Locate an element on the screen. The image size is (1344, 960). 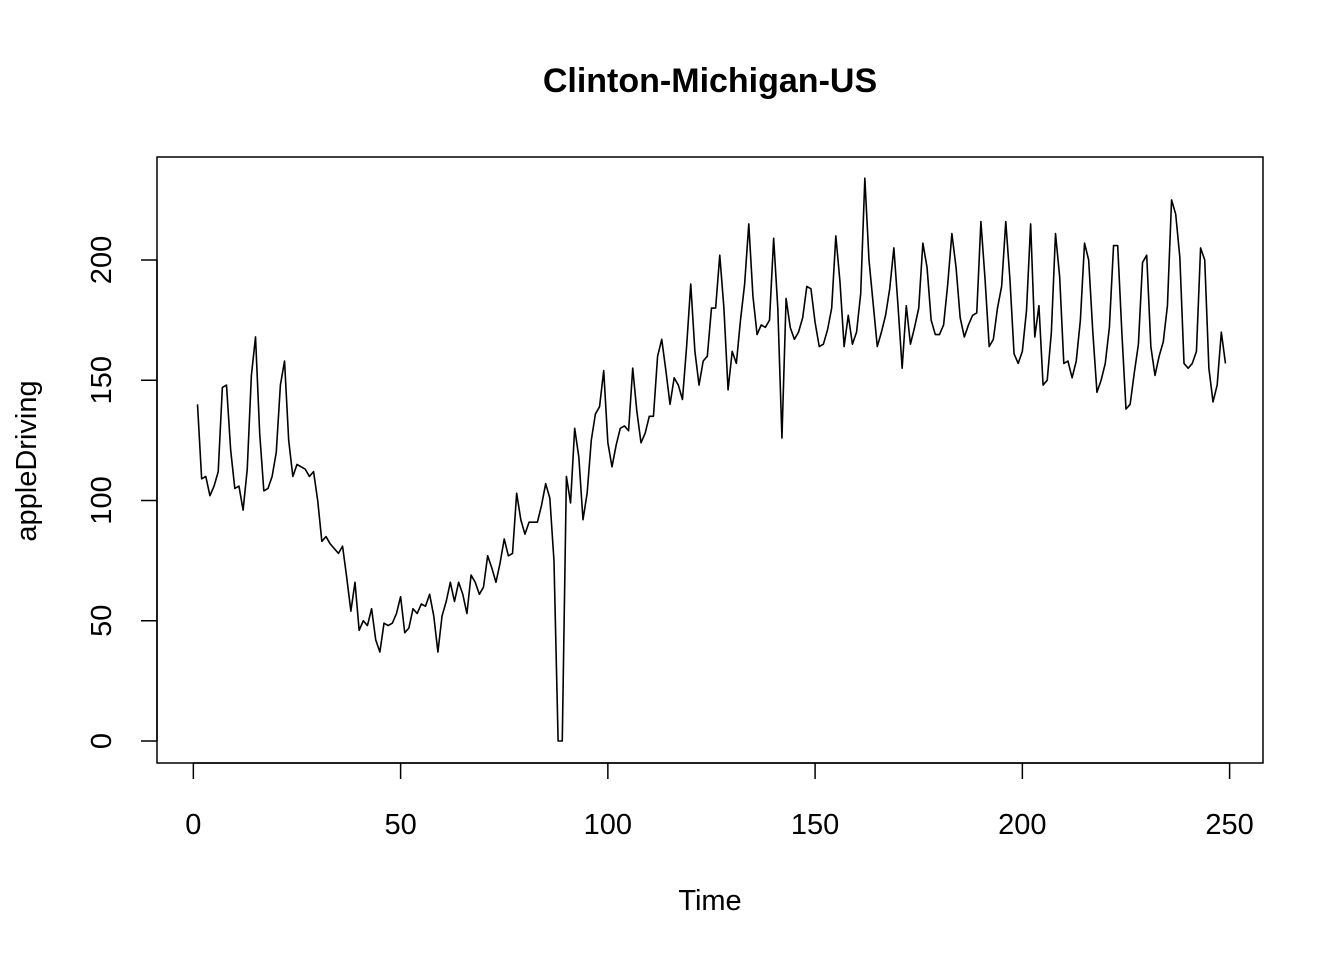
x-tick-label: 50 is located at coordinates (400, 825).